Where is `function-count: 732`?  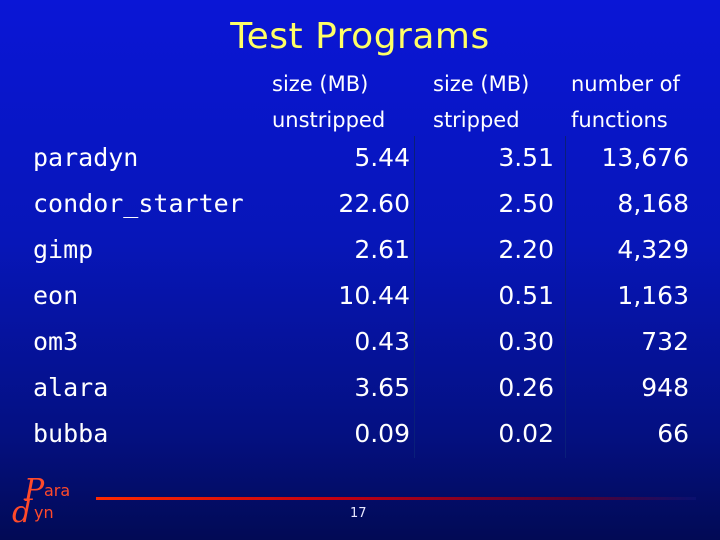 function-count: 732 is located at coordinates (665, 341).